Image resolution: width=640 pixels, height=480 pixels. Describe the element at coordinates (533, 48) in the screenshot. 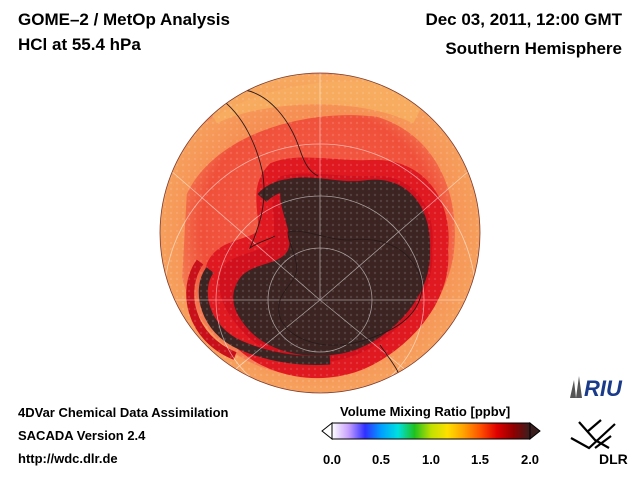

I see `region-label: Southern Hemisphere` at that location.